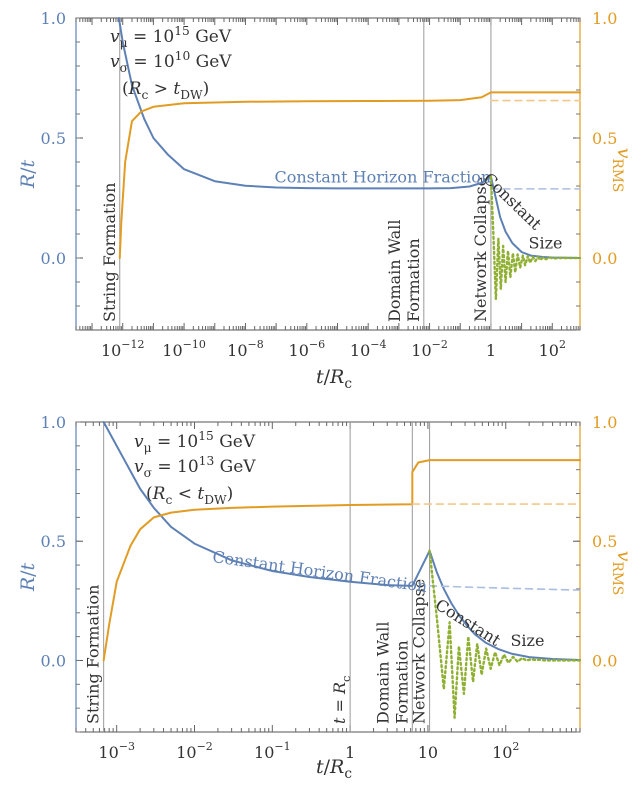 This screenshot has height=796, width=644. I want to click on event-label: t = Rc, so click(341, 699).